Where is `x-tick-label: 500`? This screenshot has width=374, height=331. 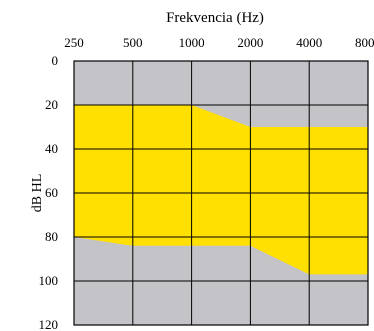
x-tick-label: 500 is located at coordinates (133, 42).